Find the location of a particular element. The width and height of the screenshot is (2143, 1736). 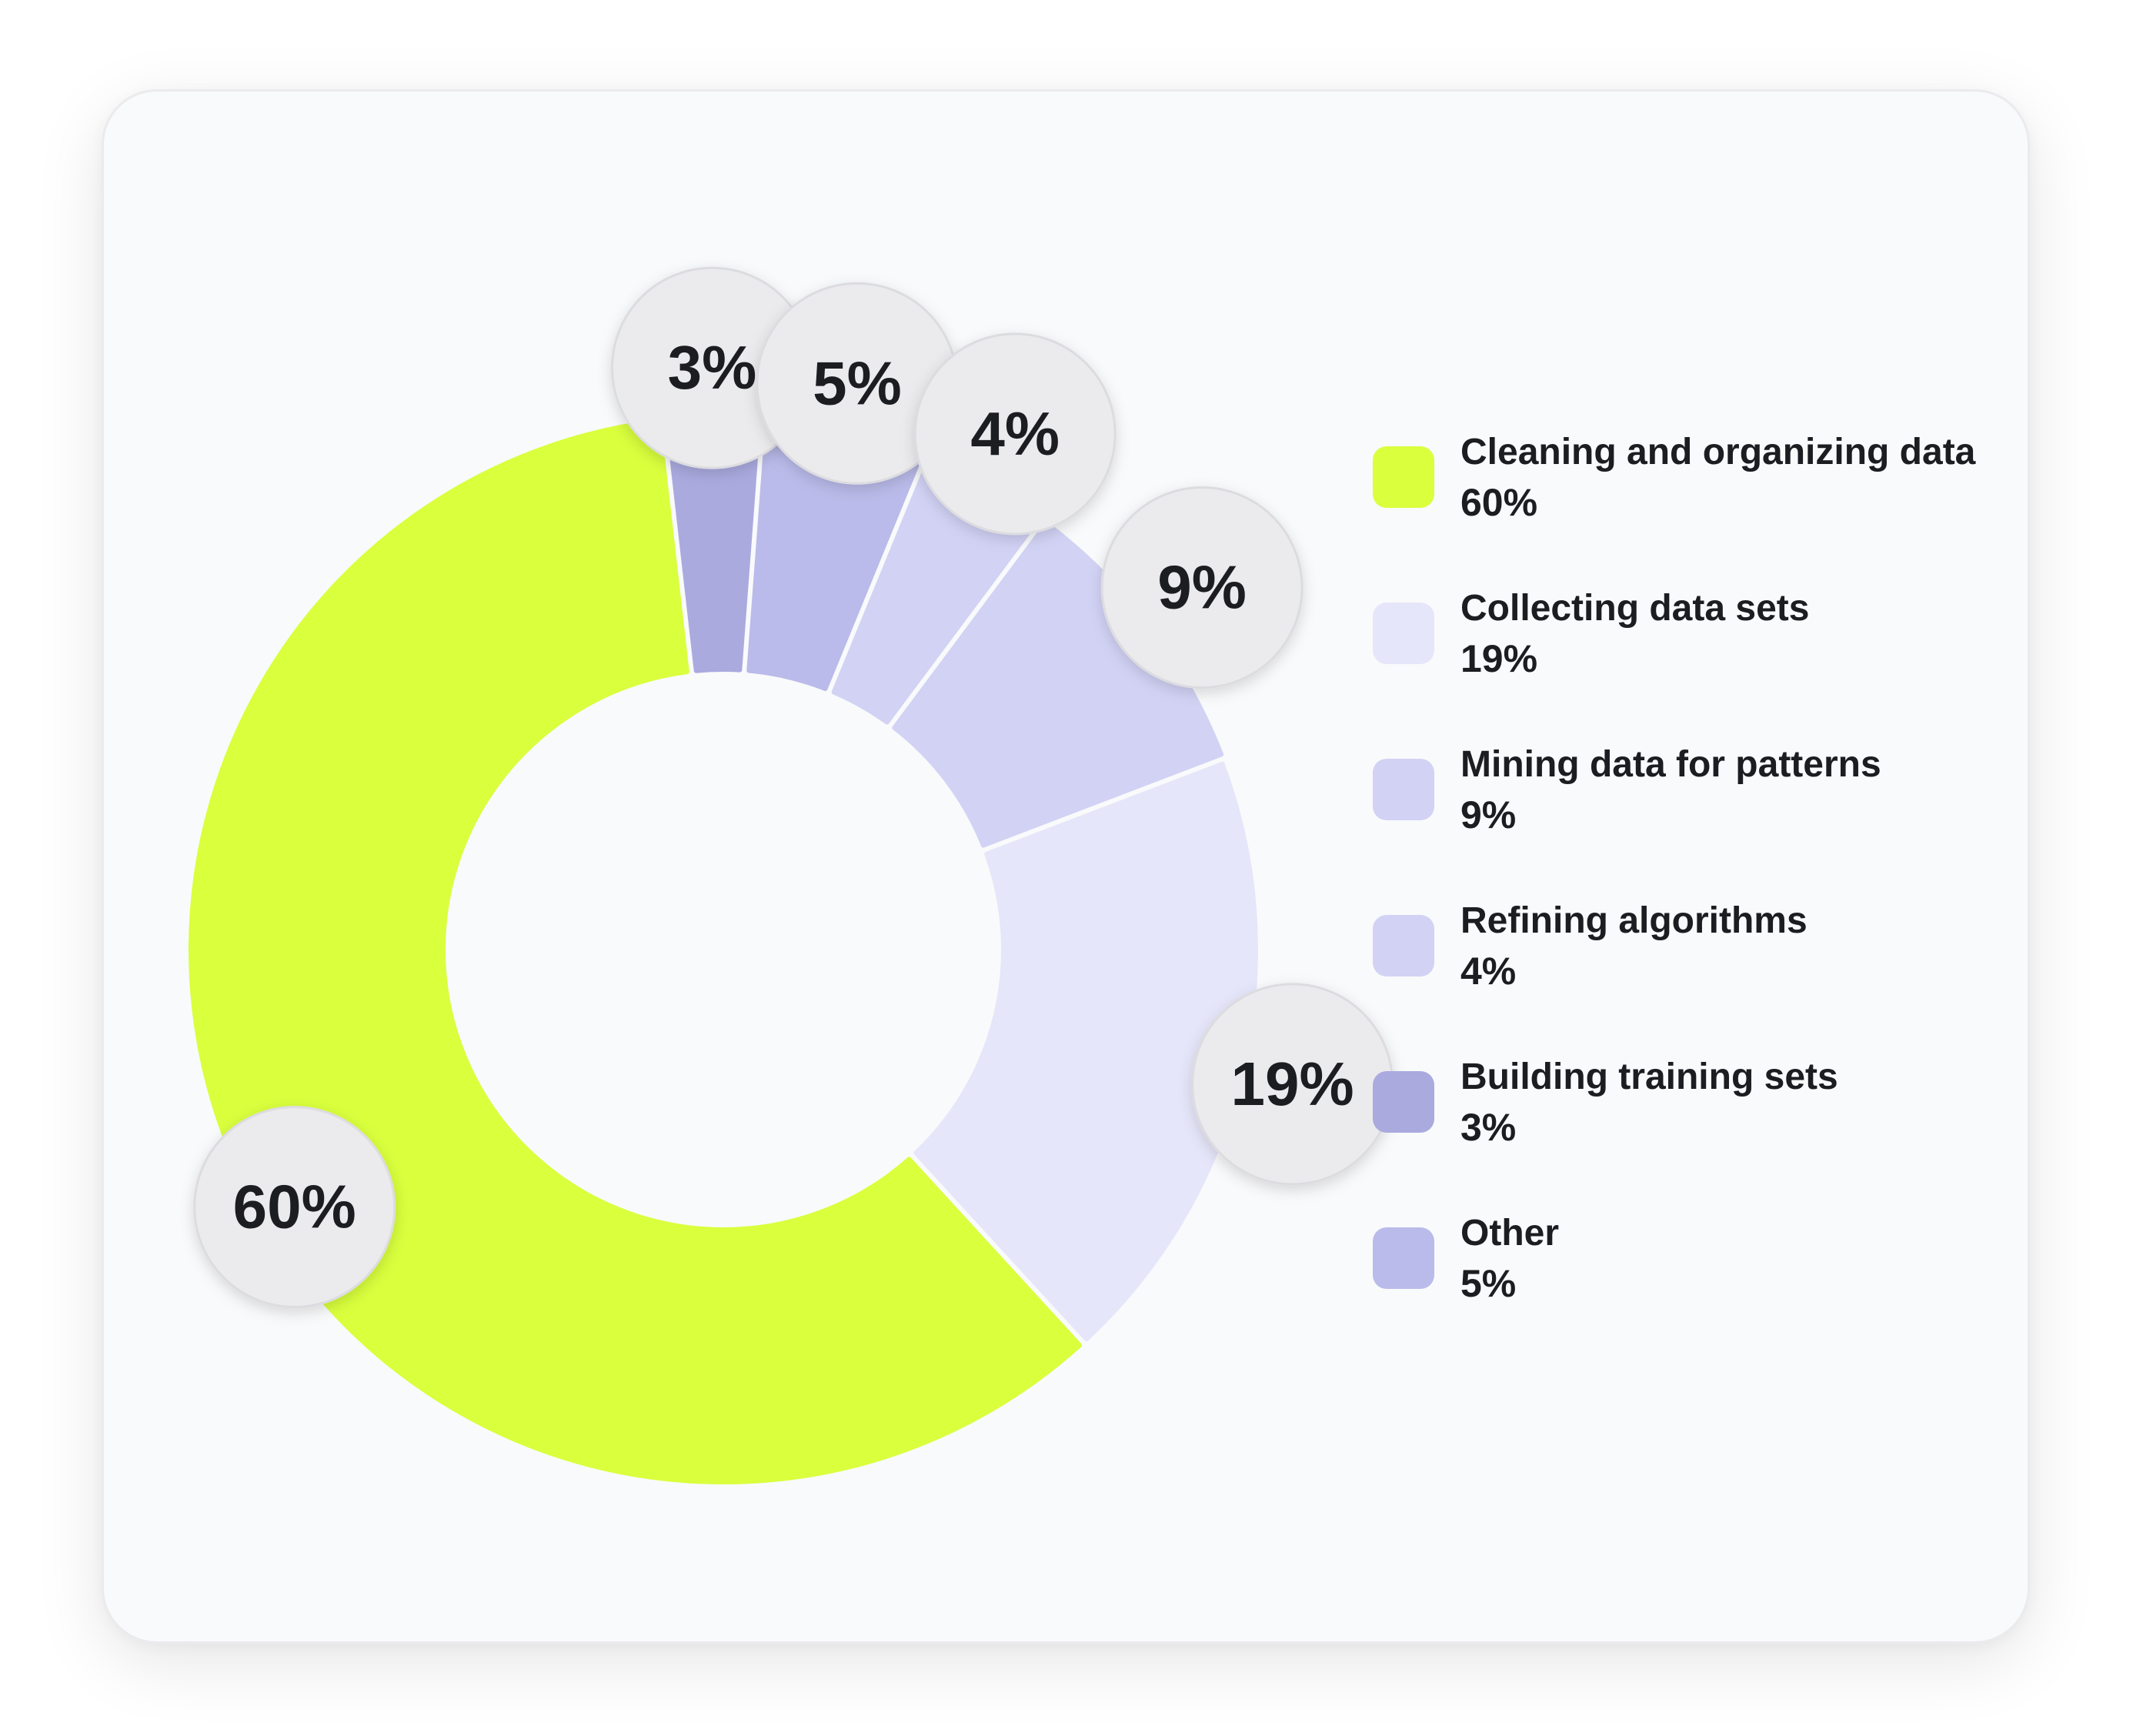

value-bubble-label: 19% is located at coordinates (1292, 1084).